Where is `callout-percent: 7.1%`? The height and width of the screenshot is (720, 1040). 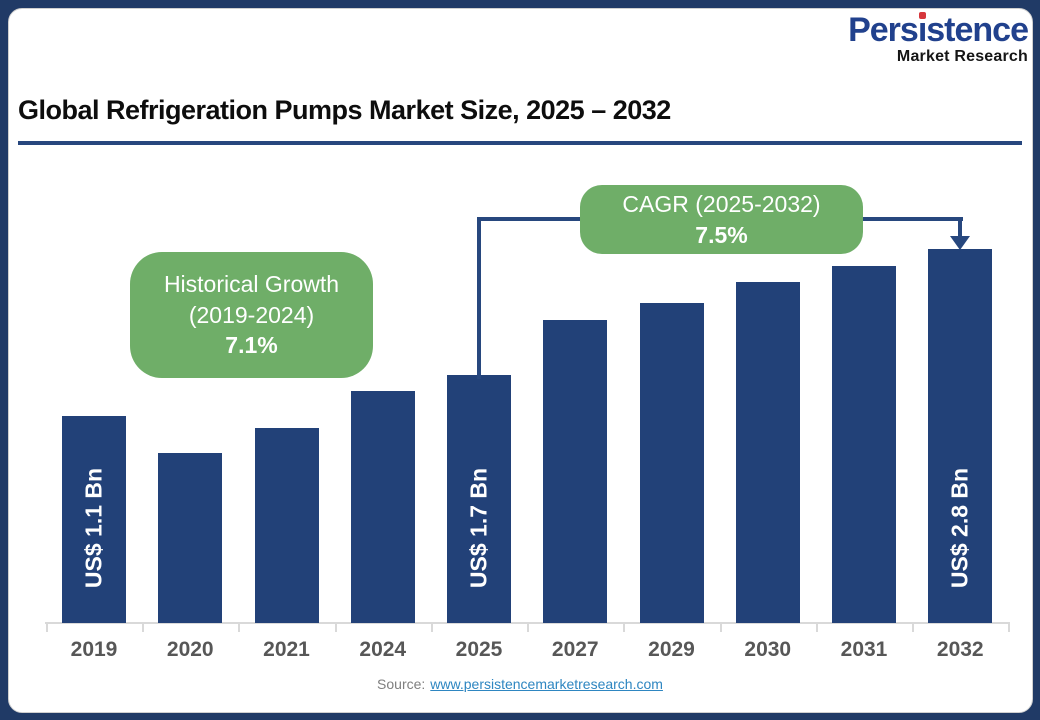 callout-percent: 7.1% is located at coordinates (251, 345).